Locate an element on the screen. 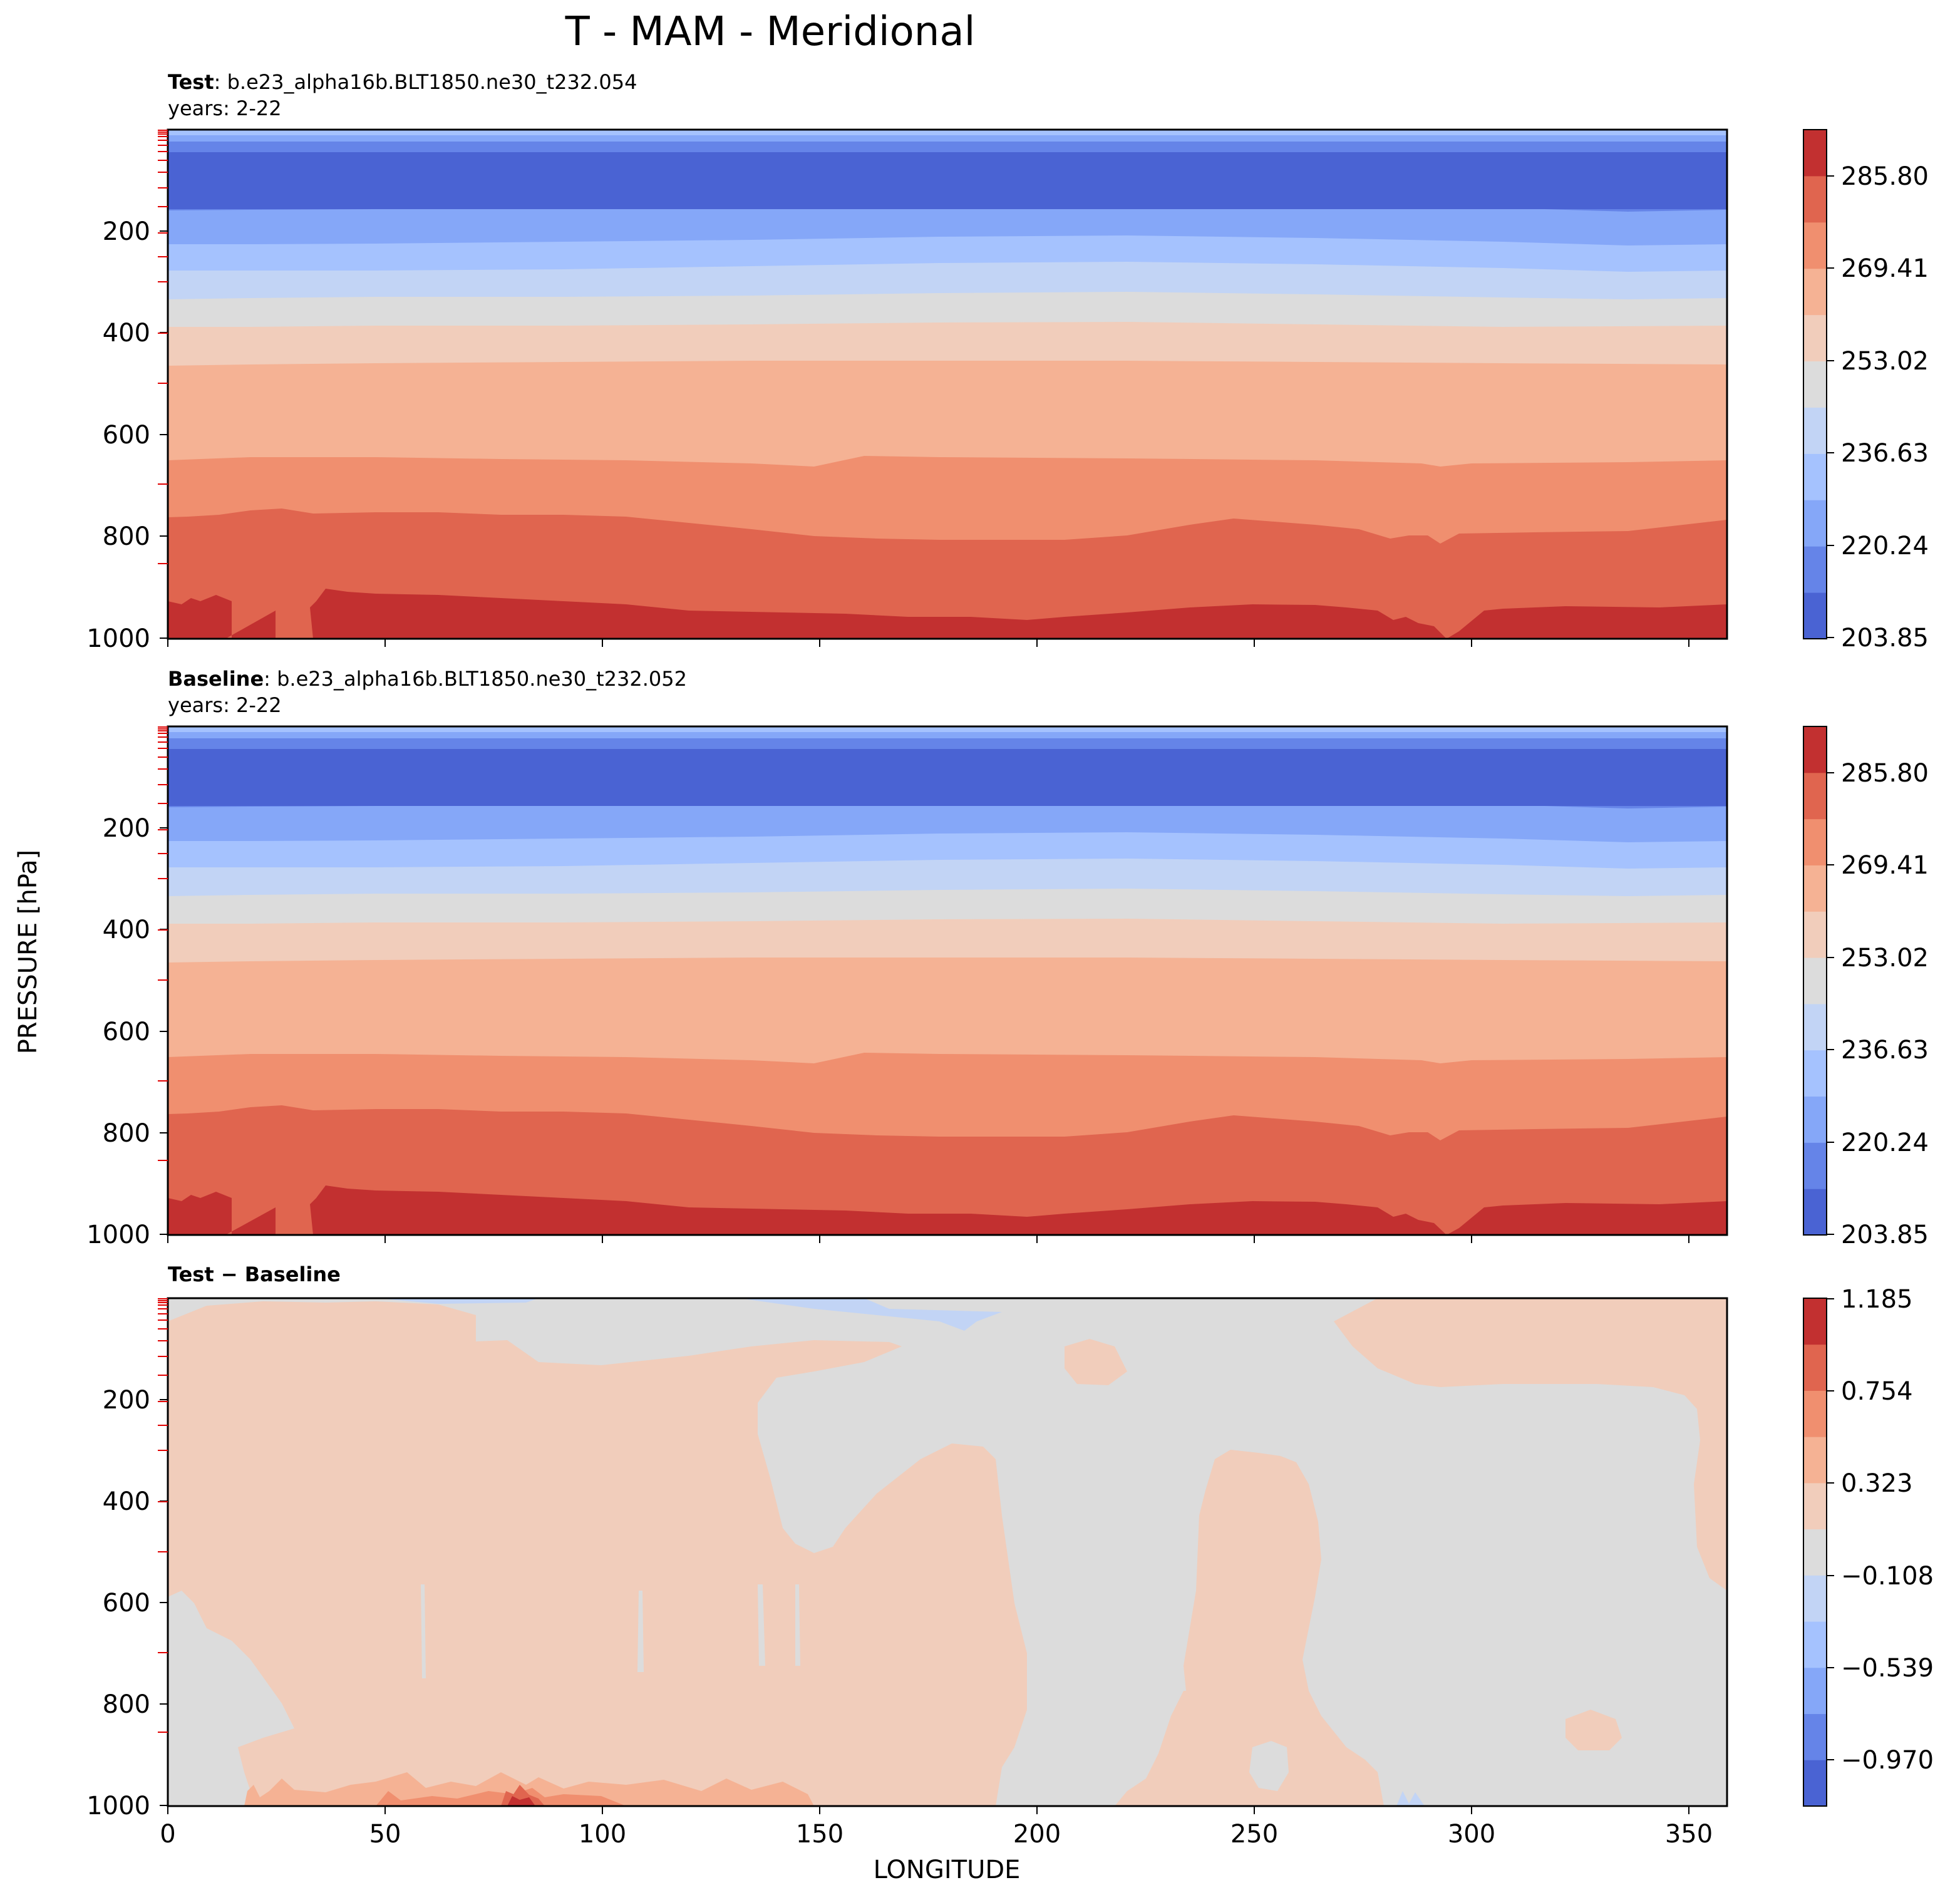  baseline-years: years: 2-22 is located at coordinates (225, 705).